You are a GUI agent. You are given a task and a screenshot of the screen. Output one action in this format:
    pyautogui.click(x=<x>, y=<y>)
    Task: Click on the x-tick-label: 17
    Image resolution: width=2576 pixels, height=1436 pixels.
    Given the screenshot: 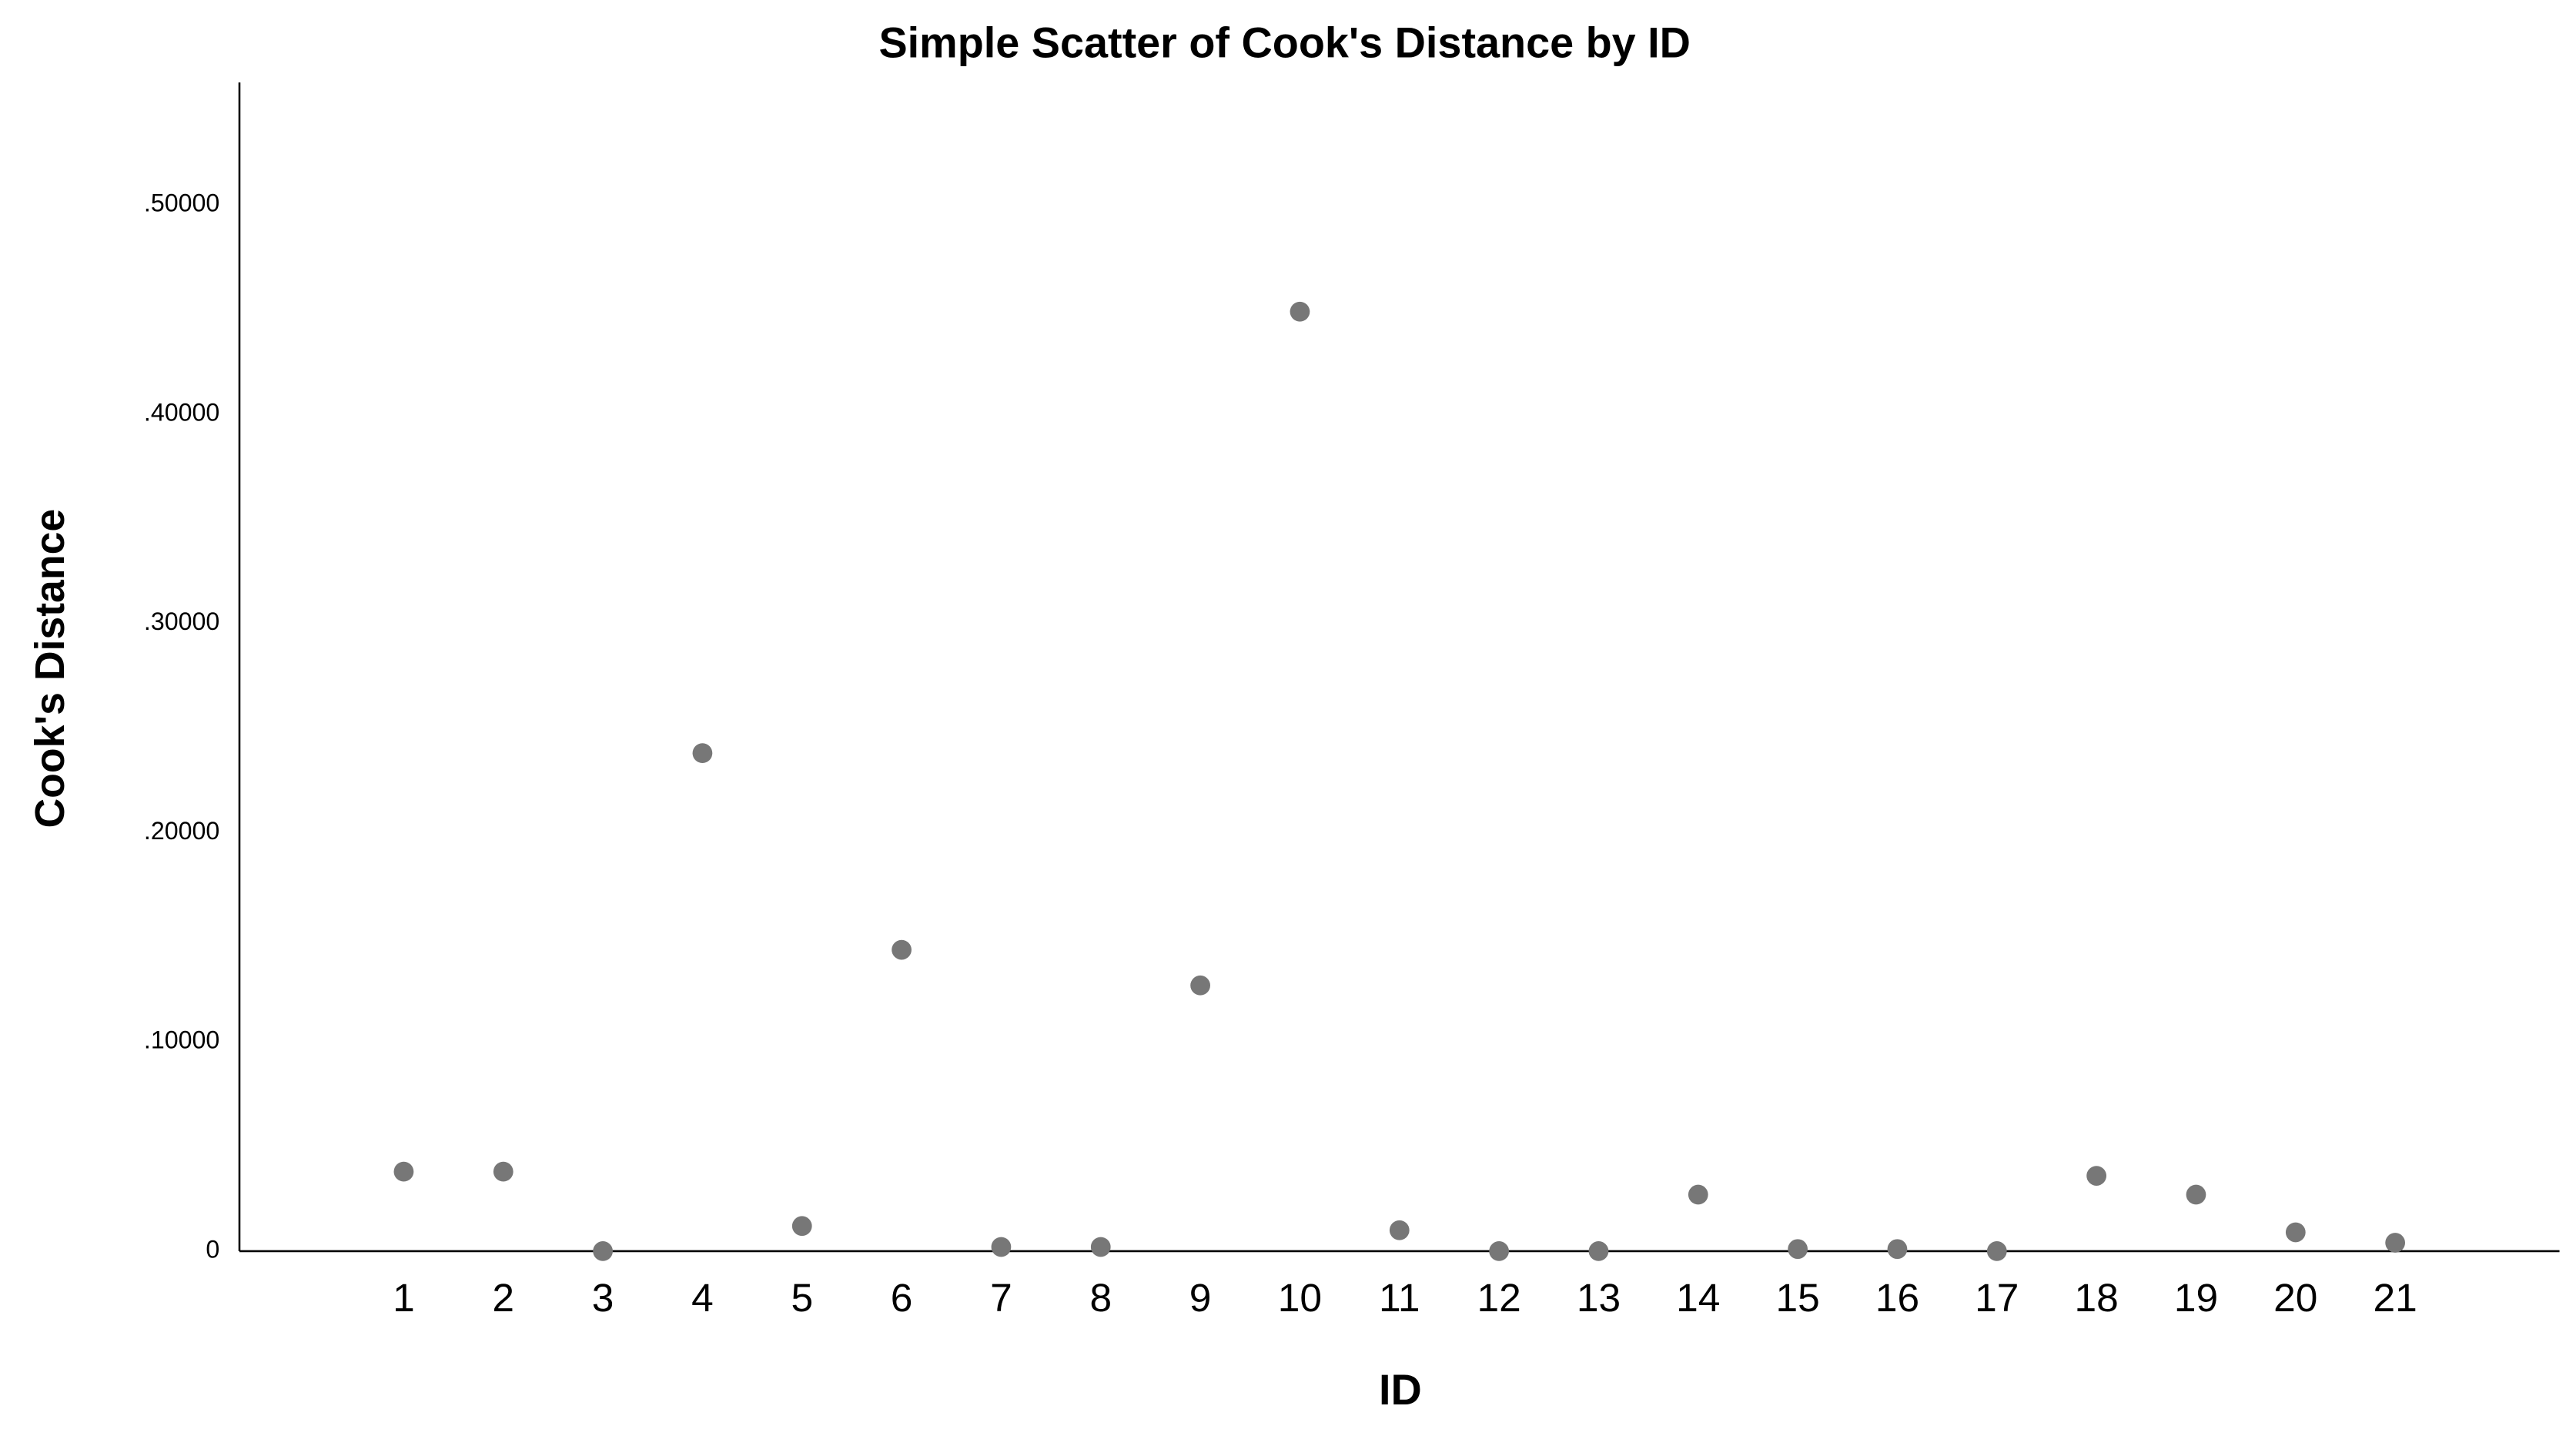 What is the action you would take?
    pyautogui.click(x=1997, y=1297)
    